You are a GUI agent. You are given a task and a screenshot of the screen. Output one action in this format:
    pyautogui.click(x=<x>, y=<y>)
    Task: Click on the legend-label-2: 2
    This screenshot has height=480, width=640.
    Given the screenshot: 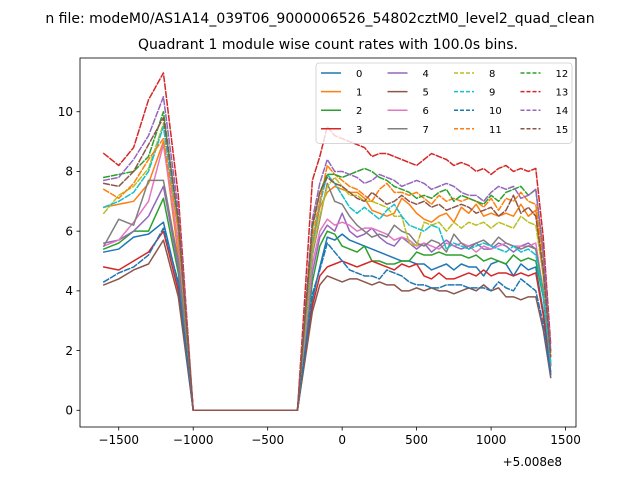 What is the action you would take?
    pyautogui.click(x=359, y=111)
    